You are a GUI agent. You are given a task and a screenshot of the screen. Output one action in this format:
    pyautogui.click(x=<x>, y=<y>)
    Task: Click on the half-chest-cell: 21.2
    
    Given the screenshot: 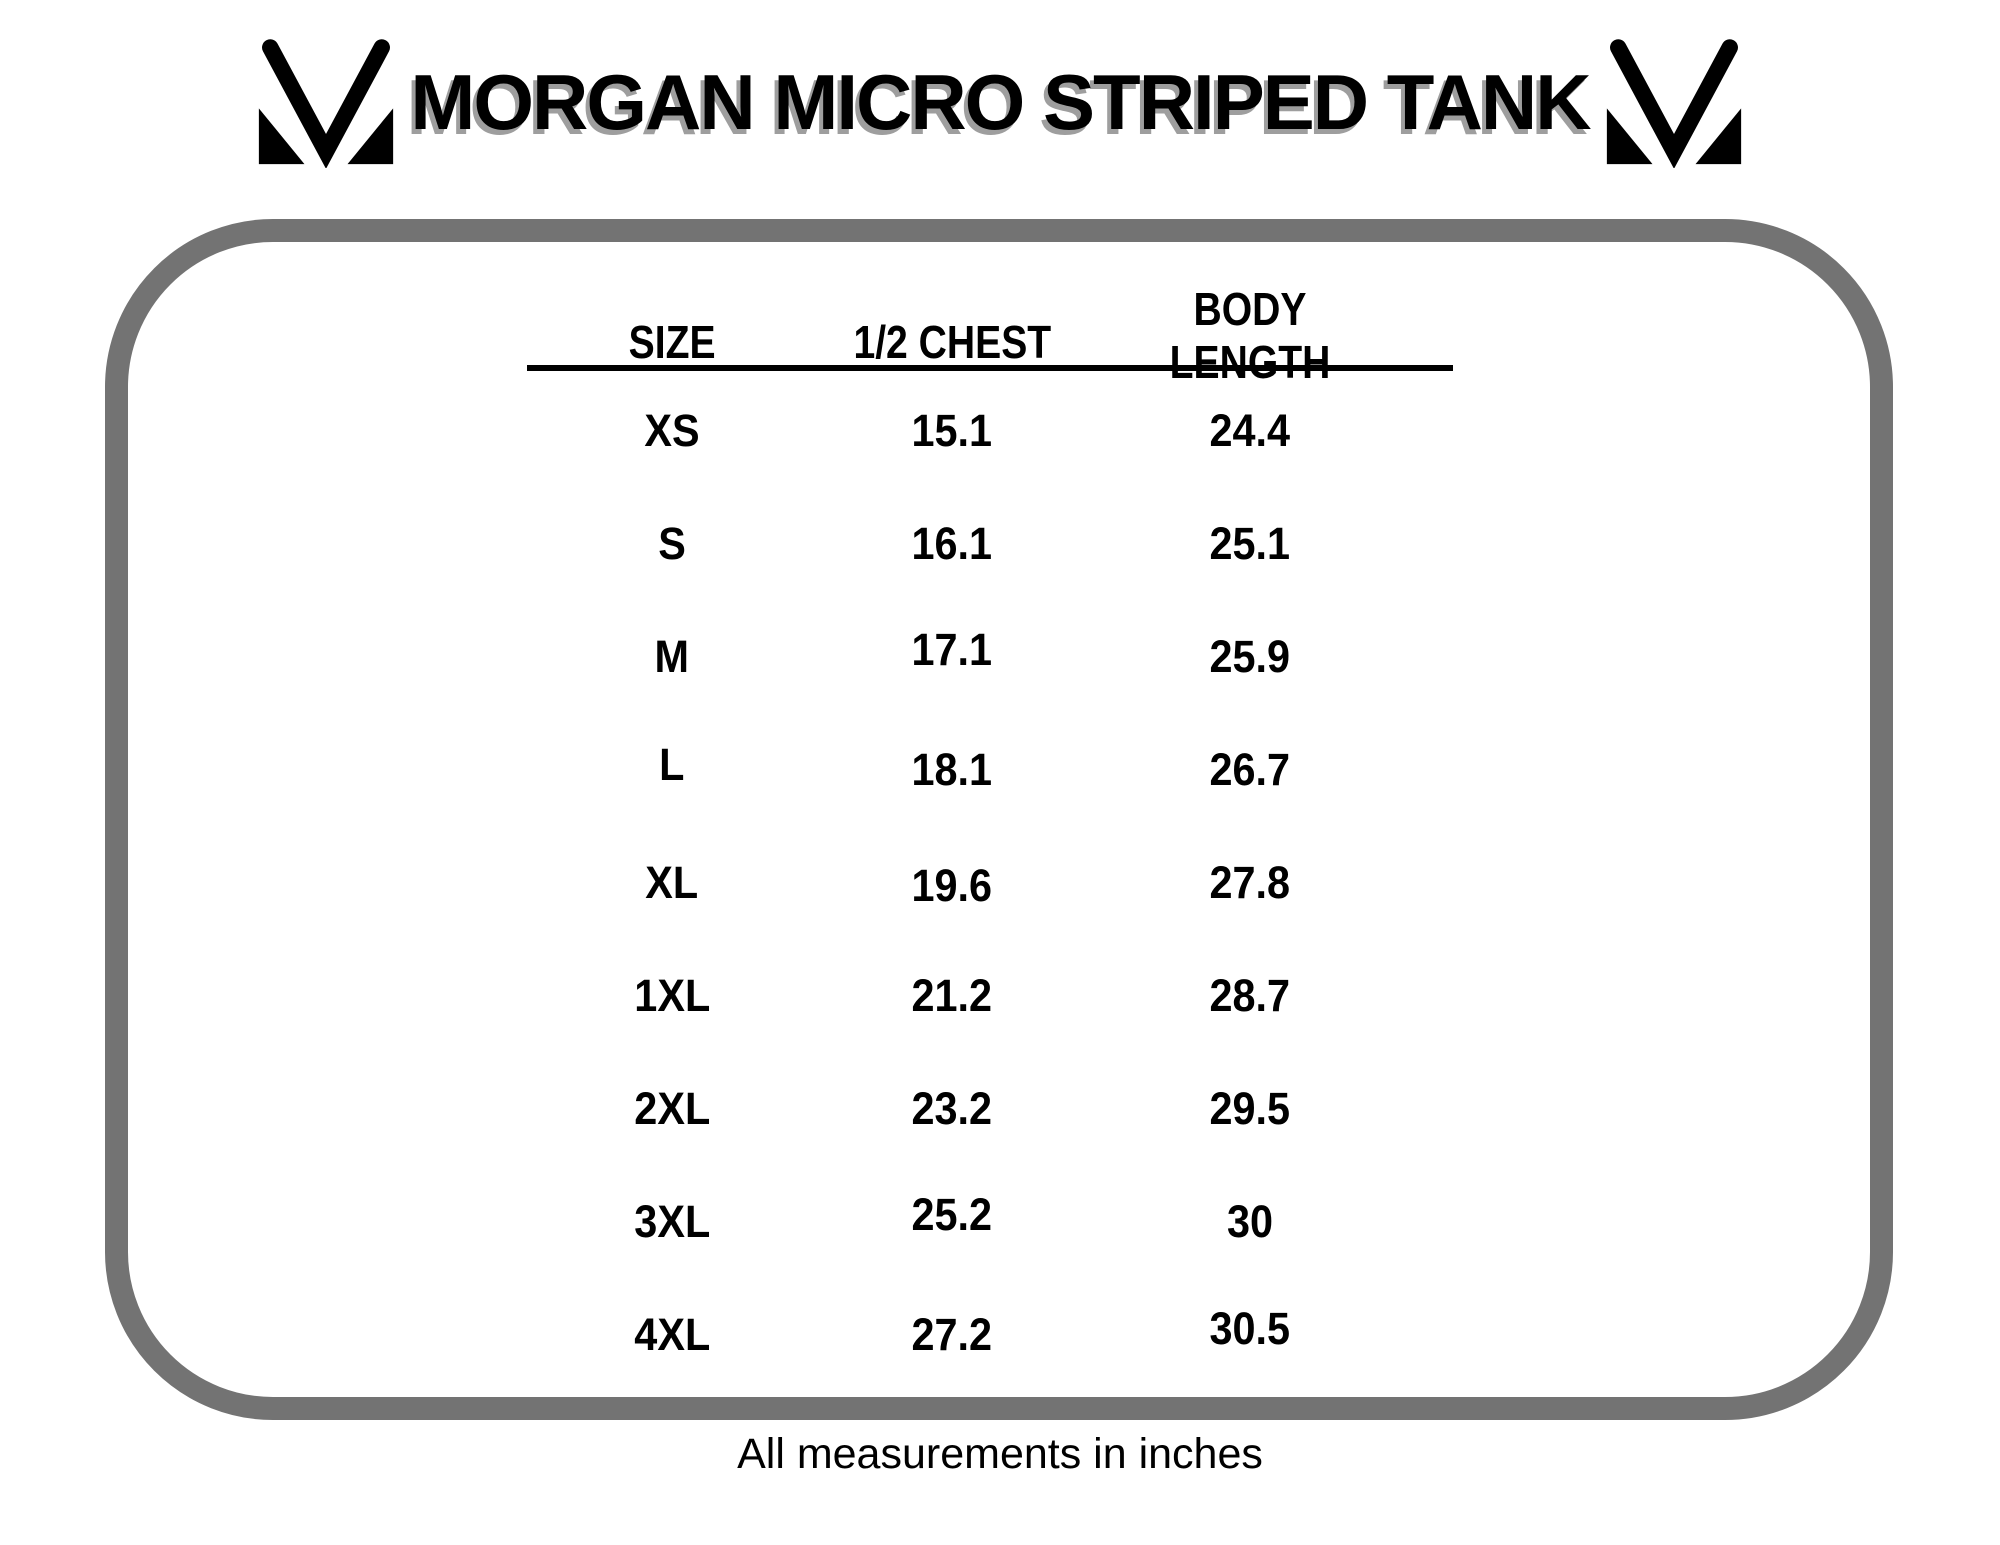 What is the action you would take?
    pyautogui.click(x=952, y=996)
    